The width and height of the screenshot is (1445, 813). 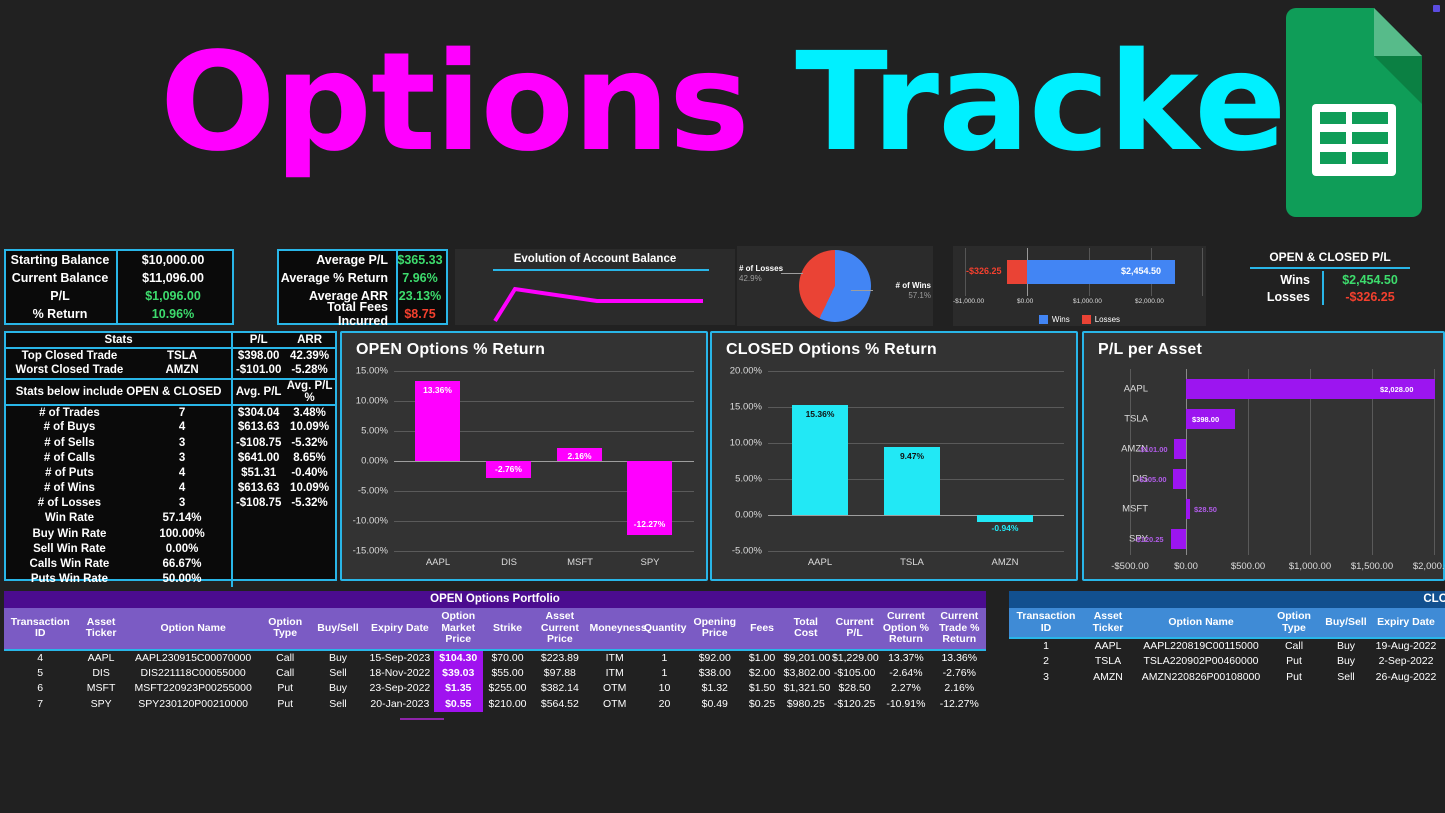 What do you see at coordinates (101, 673) in the screenshot?
I see `cell-asset-ticker: DIS` at bounding box center [101, 673].